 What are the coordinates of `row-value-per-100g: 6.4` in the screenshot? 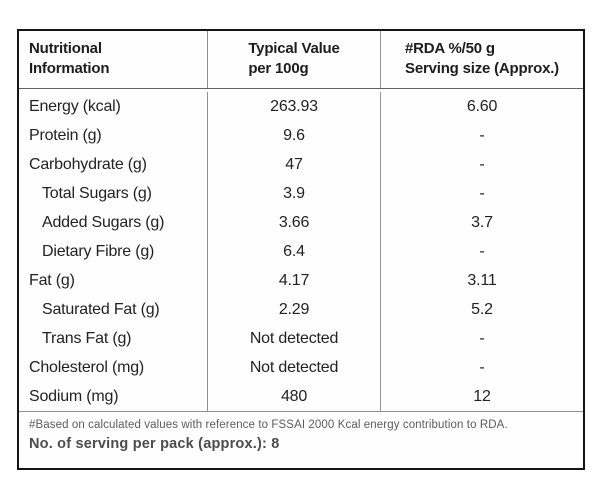 It's located at (293, 251).